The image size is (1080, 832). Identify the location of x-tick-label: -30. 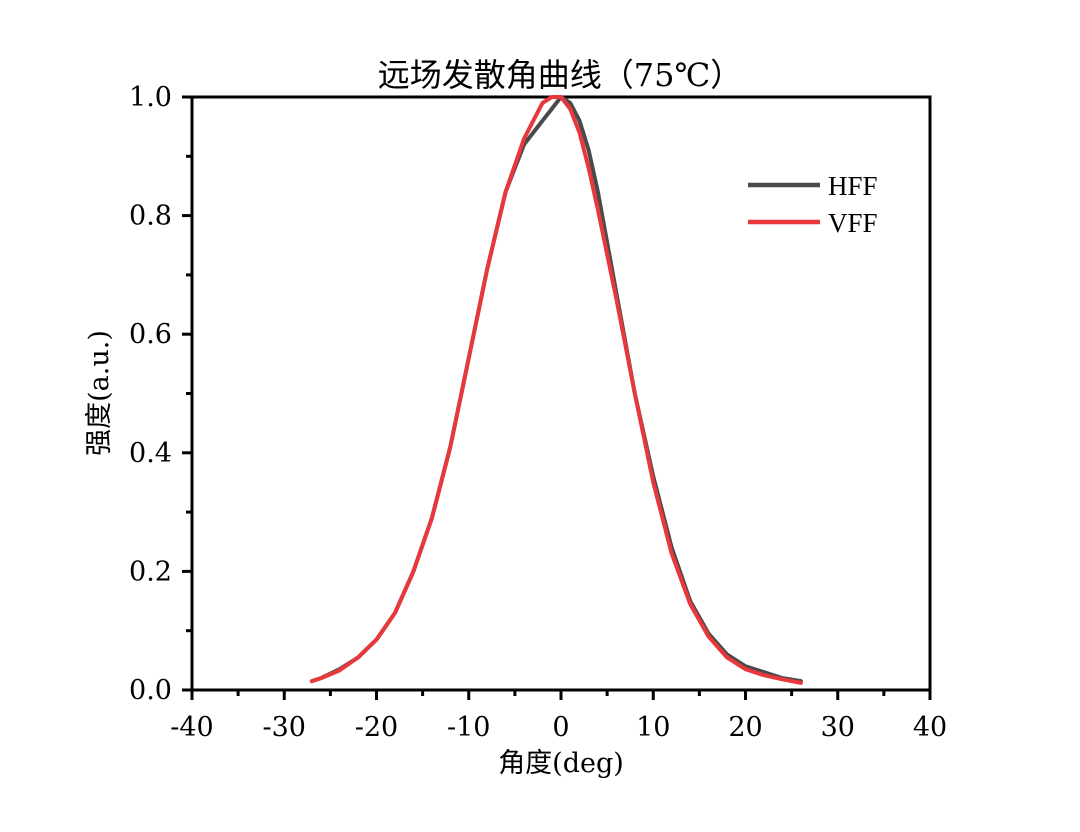
(284, 727).